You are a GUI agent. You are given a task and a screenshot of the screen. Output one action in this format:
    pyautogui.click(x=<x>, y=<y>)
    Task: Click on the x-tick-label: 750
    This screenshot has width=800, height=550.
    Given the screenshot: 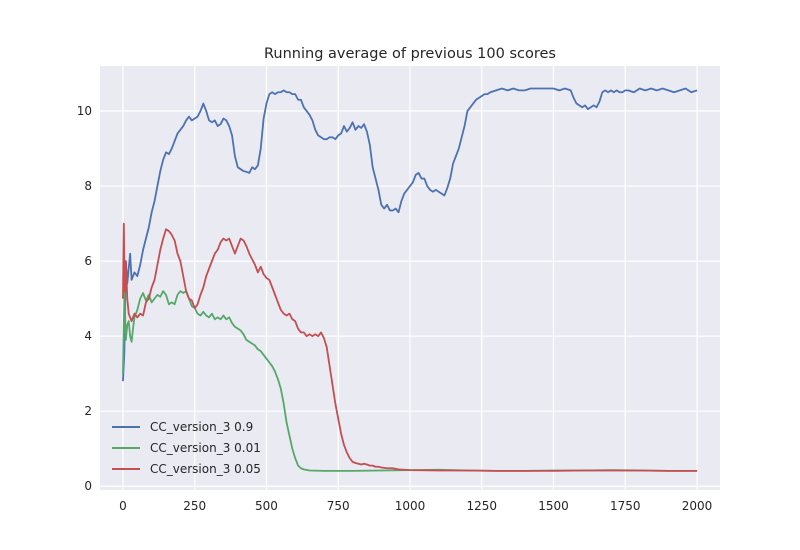 What is the action you would take?
    pyautogui.click(x=338, y=506)
    